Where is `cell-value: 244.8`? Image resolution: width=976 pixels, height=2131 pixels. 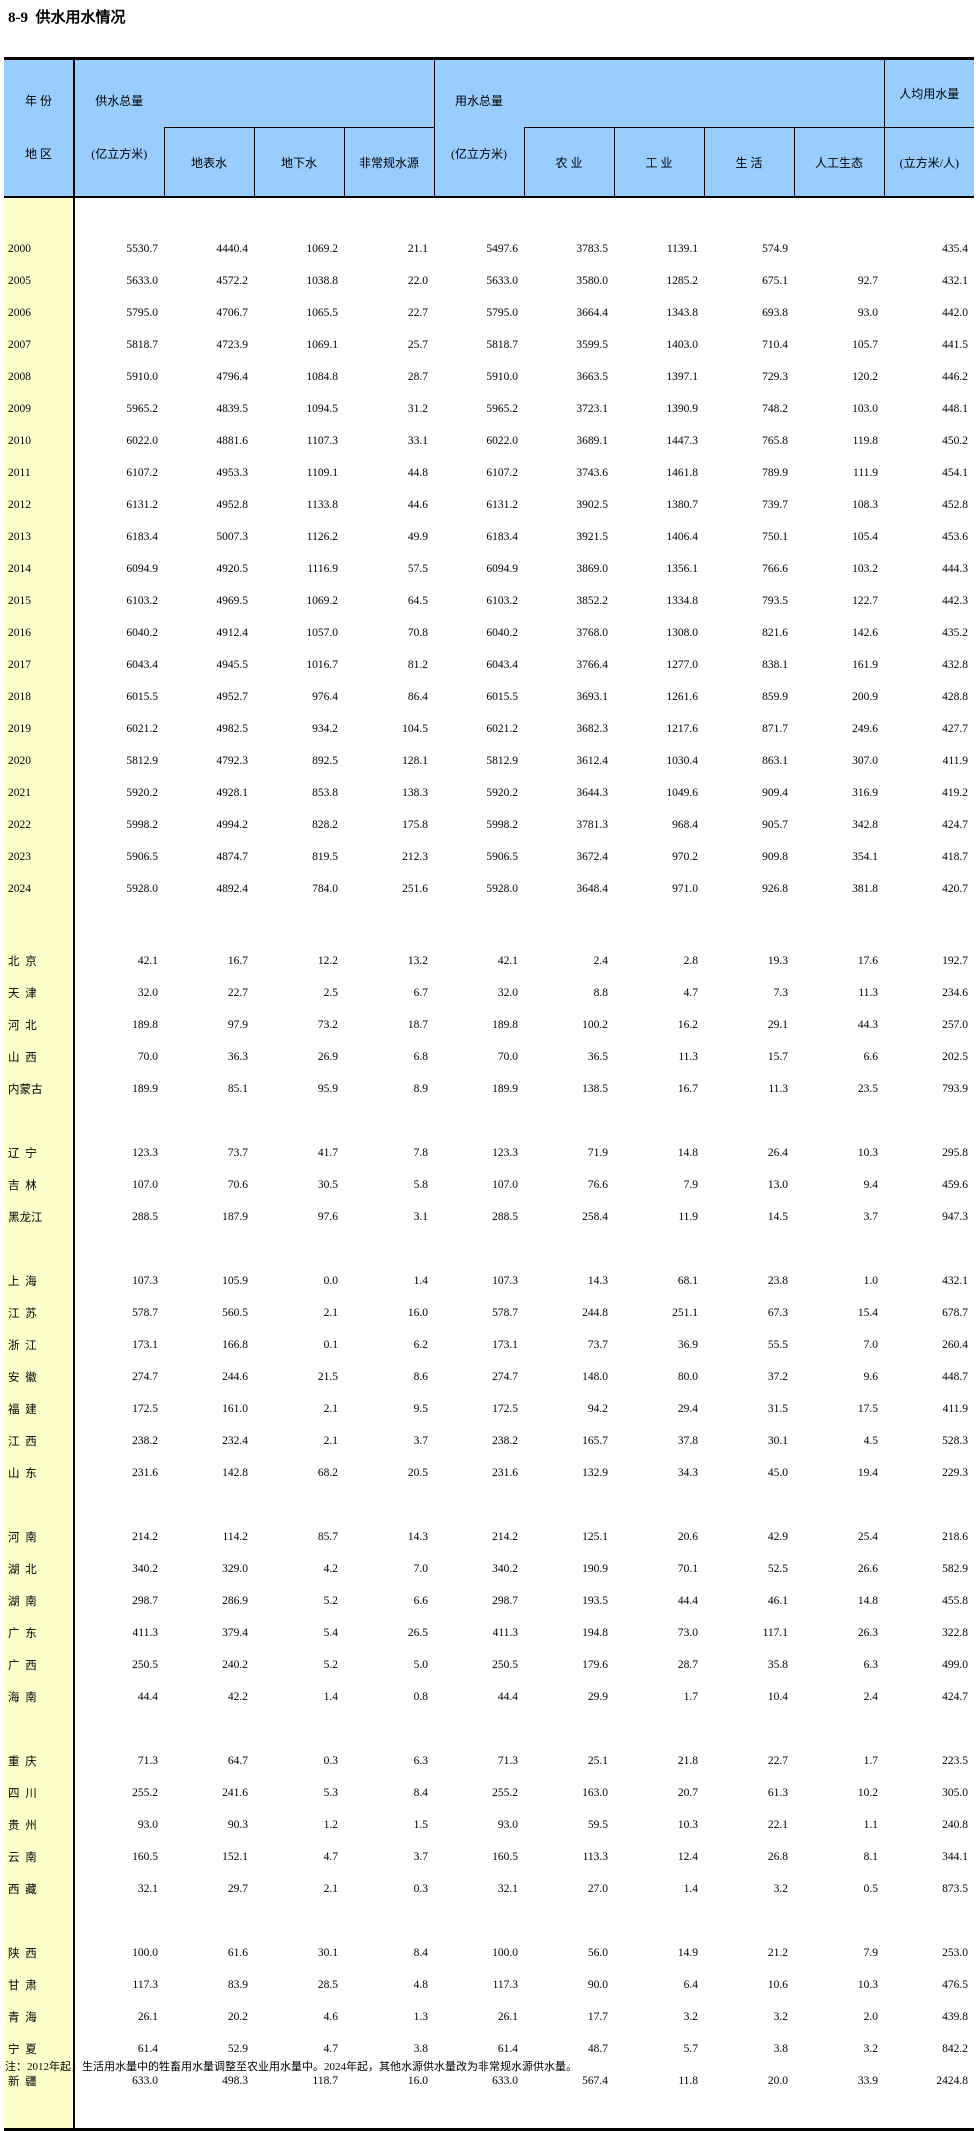
cell-value: 244.8 is located at coordinates (595, 1313).